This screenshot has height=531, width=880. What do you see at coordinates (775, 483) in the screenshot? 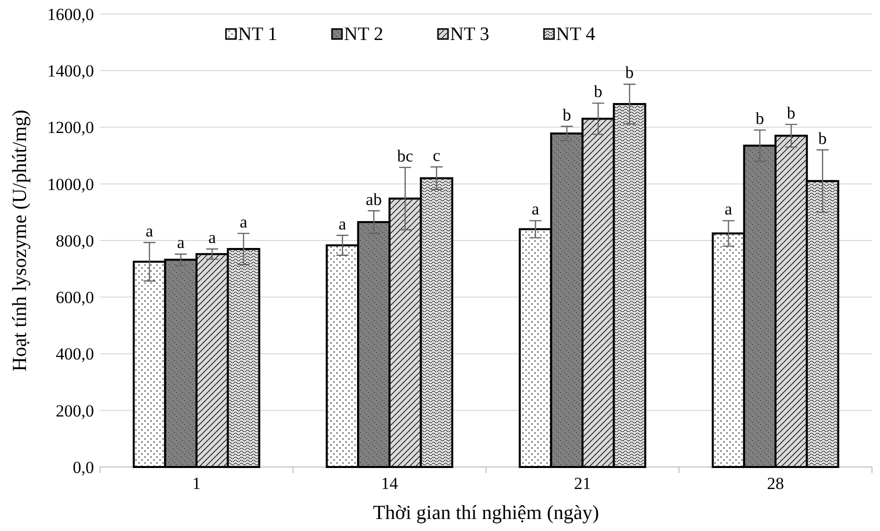
I see `x-tick-label: 28` at bounding box center [775, 483].